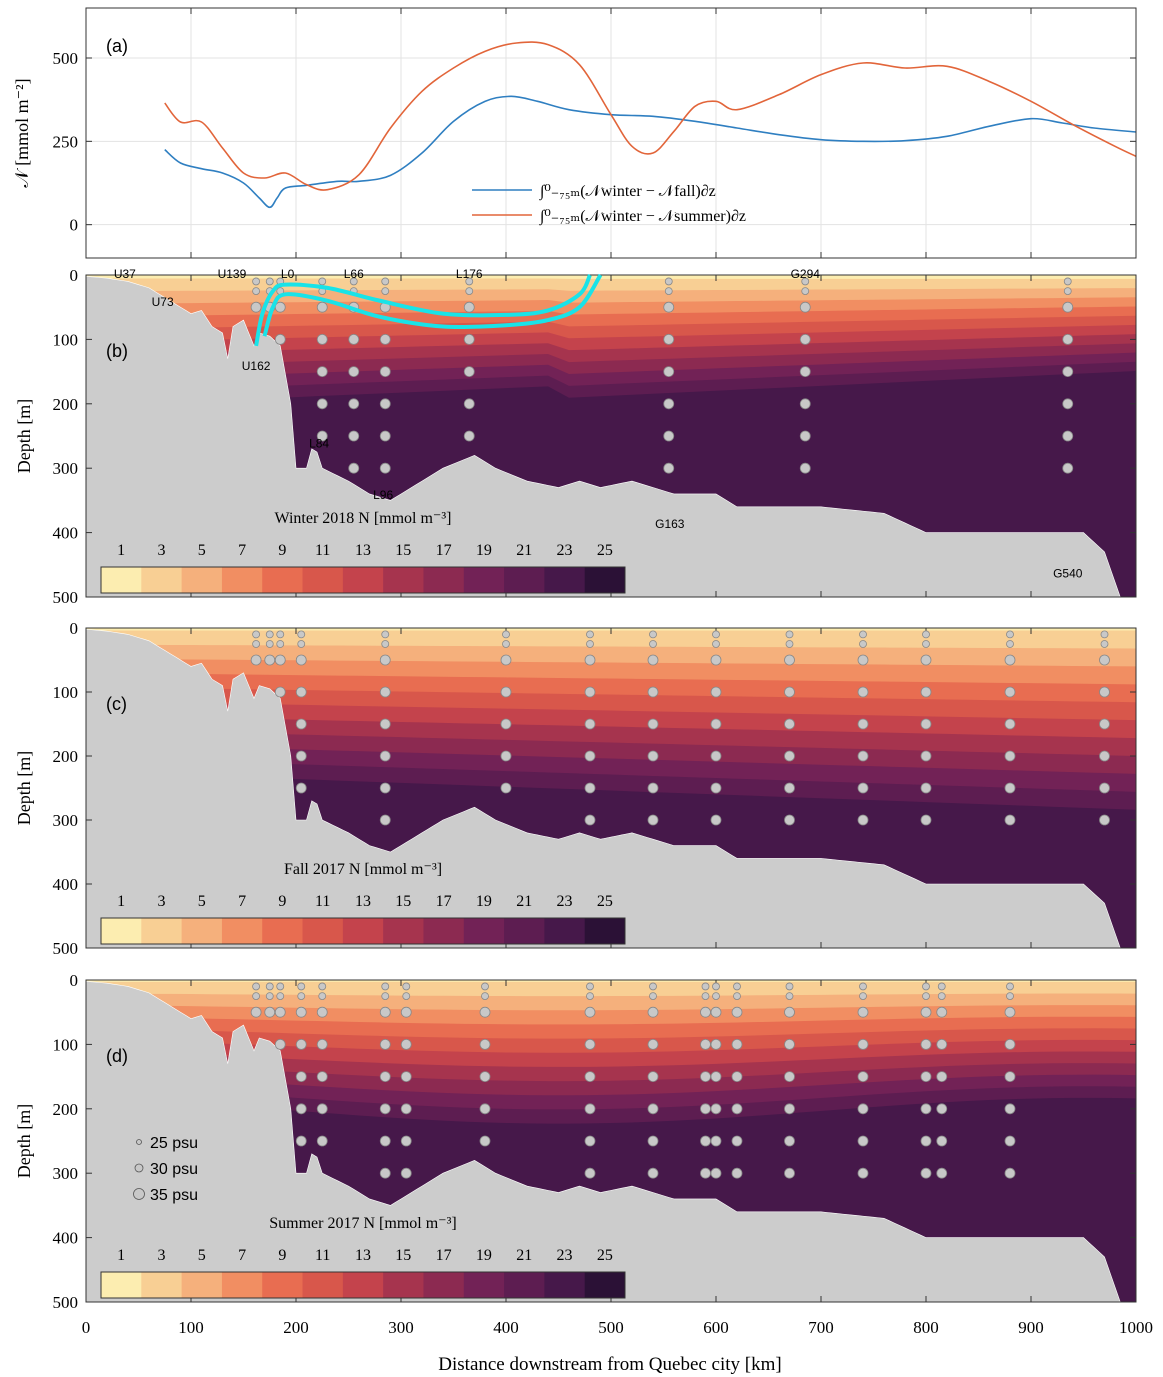  Describe the element at coordinates (1031, 1327) in the screenshot. I see `x-tick-label: 900` at that location.